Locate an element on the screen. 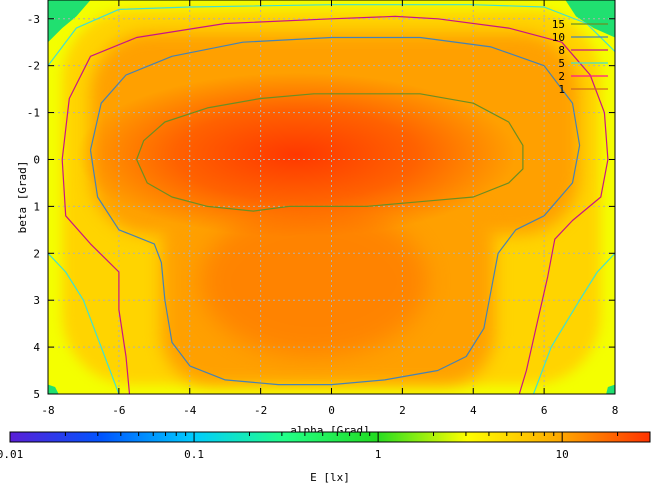 Image resolution: width=651 pixels, height=487 pixels. y-tick-label-1: -2 is located at coordinates (33, 66).